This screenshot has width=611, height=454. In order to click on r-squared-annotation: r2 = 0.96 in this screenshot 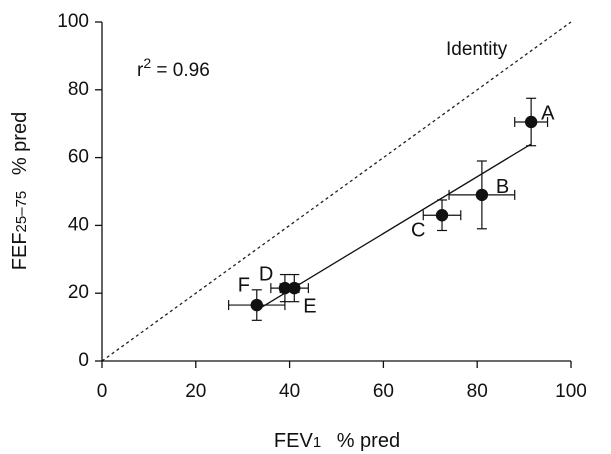, I will do `click(173, 68)`.